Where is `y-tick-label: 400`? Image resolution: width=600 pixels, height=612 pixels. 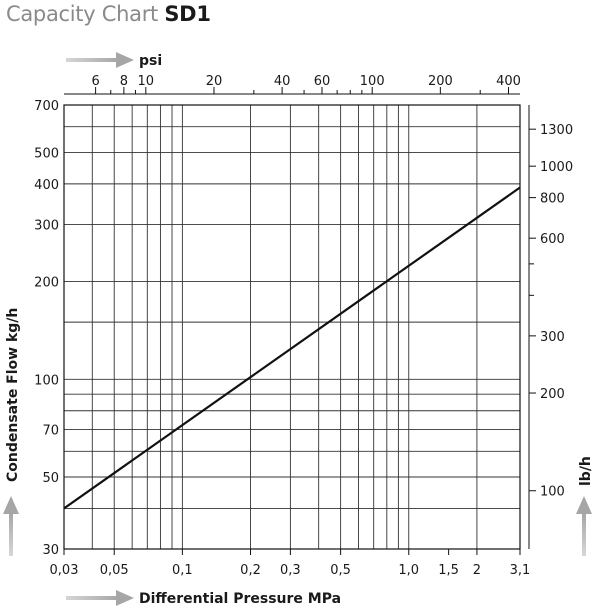
y-tick-label: 400 is located at coordinates (46, 185).